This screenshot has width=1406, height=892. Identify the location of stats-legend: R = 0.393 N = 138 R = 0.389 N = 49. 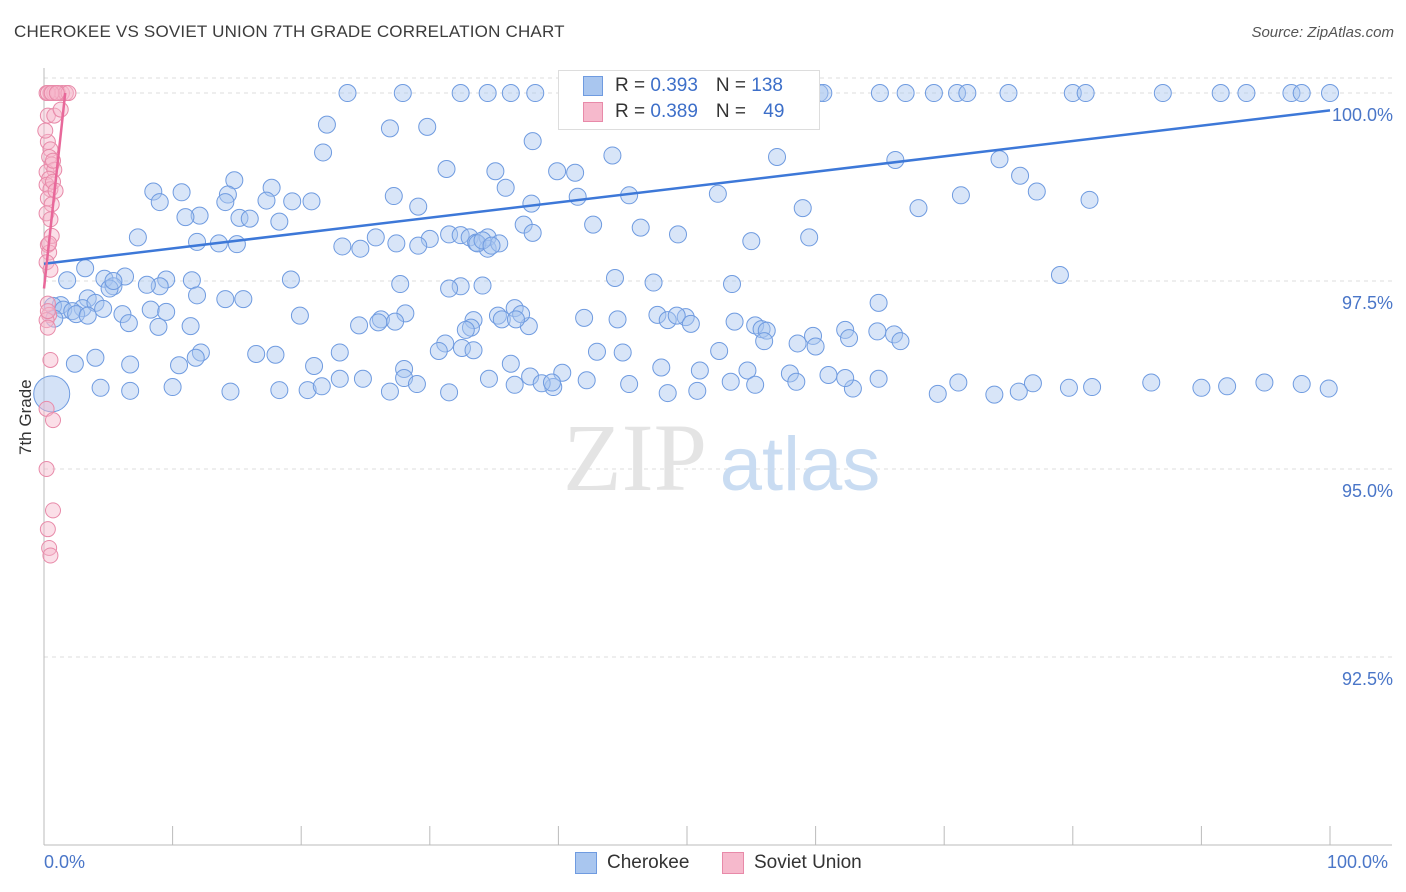
(689, 100).